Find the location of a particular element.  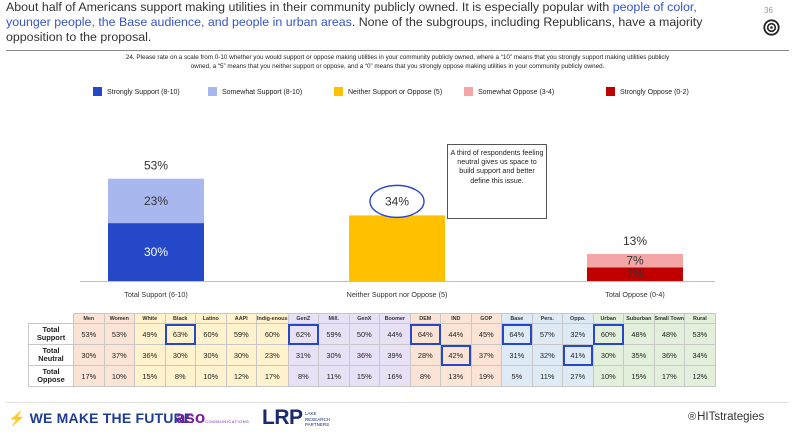

table-column-header: GenZ is located at coordinates (303, 318).